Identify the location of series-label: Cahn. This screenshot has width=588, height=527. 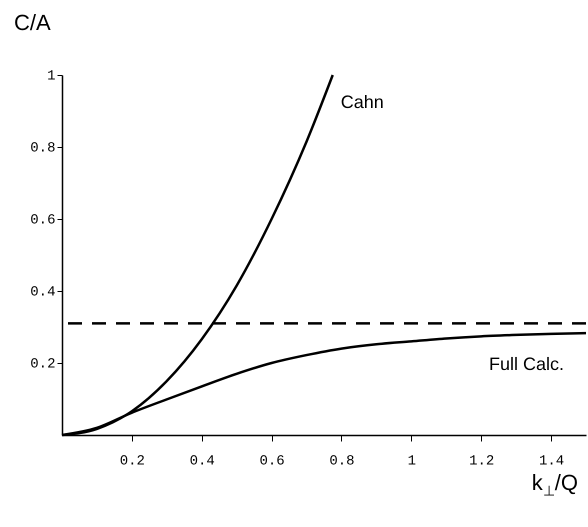
(362, 102).